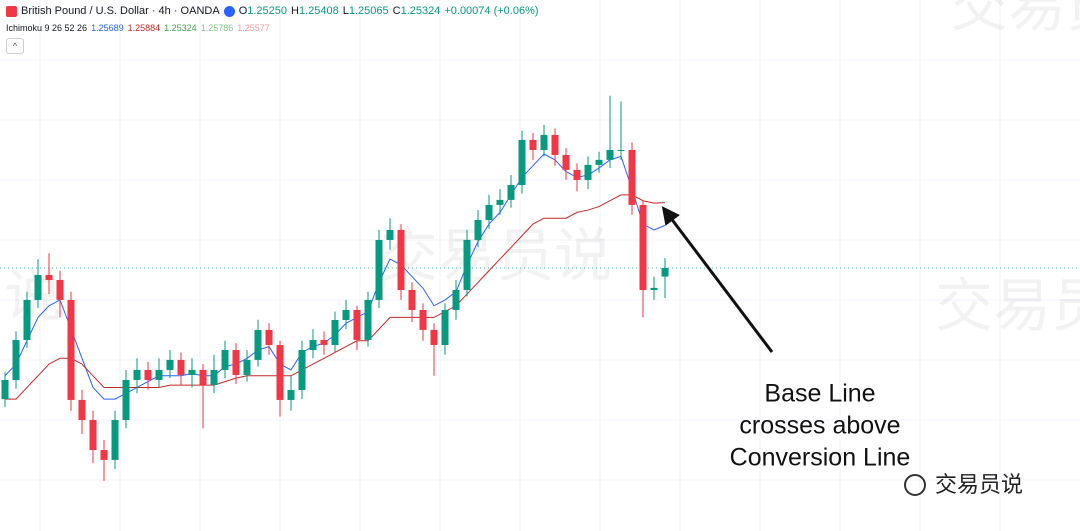  What do you see at coordinates (253, 28) in the screenshot?
I see `indicator-value: 1.25577` at bounding box center [253, 28].